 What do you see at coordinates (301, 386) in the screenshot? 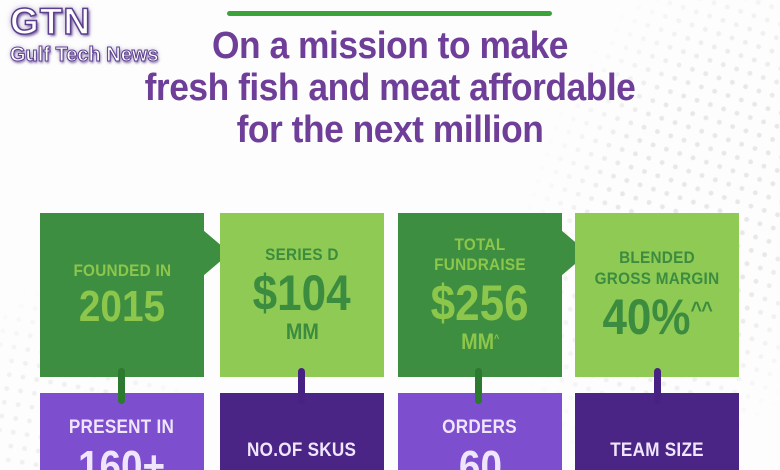
I see `connector-skus` at bounding box center [301, 386].